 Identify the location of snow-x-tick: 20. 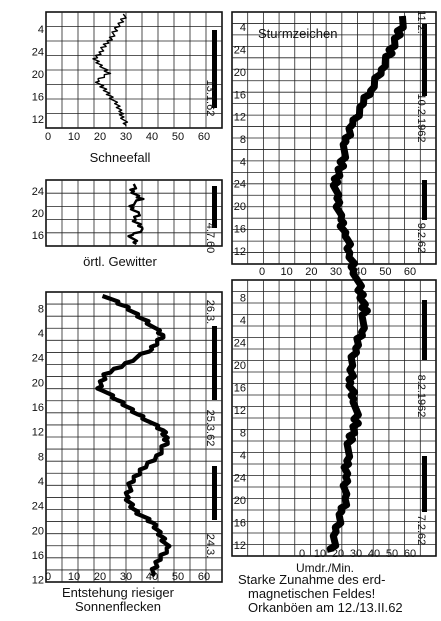
(100, 137).